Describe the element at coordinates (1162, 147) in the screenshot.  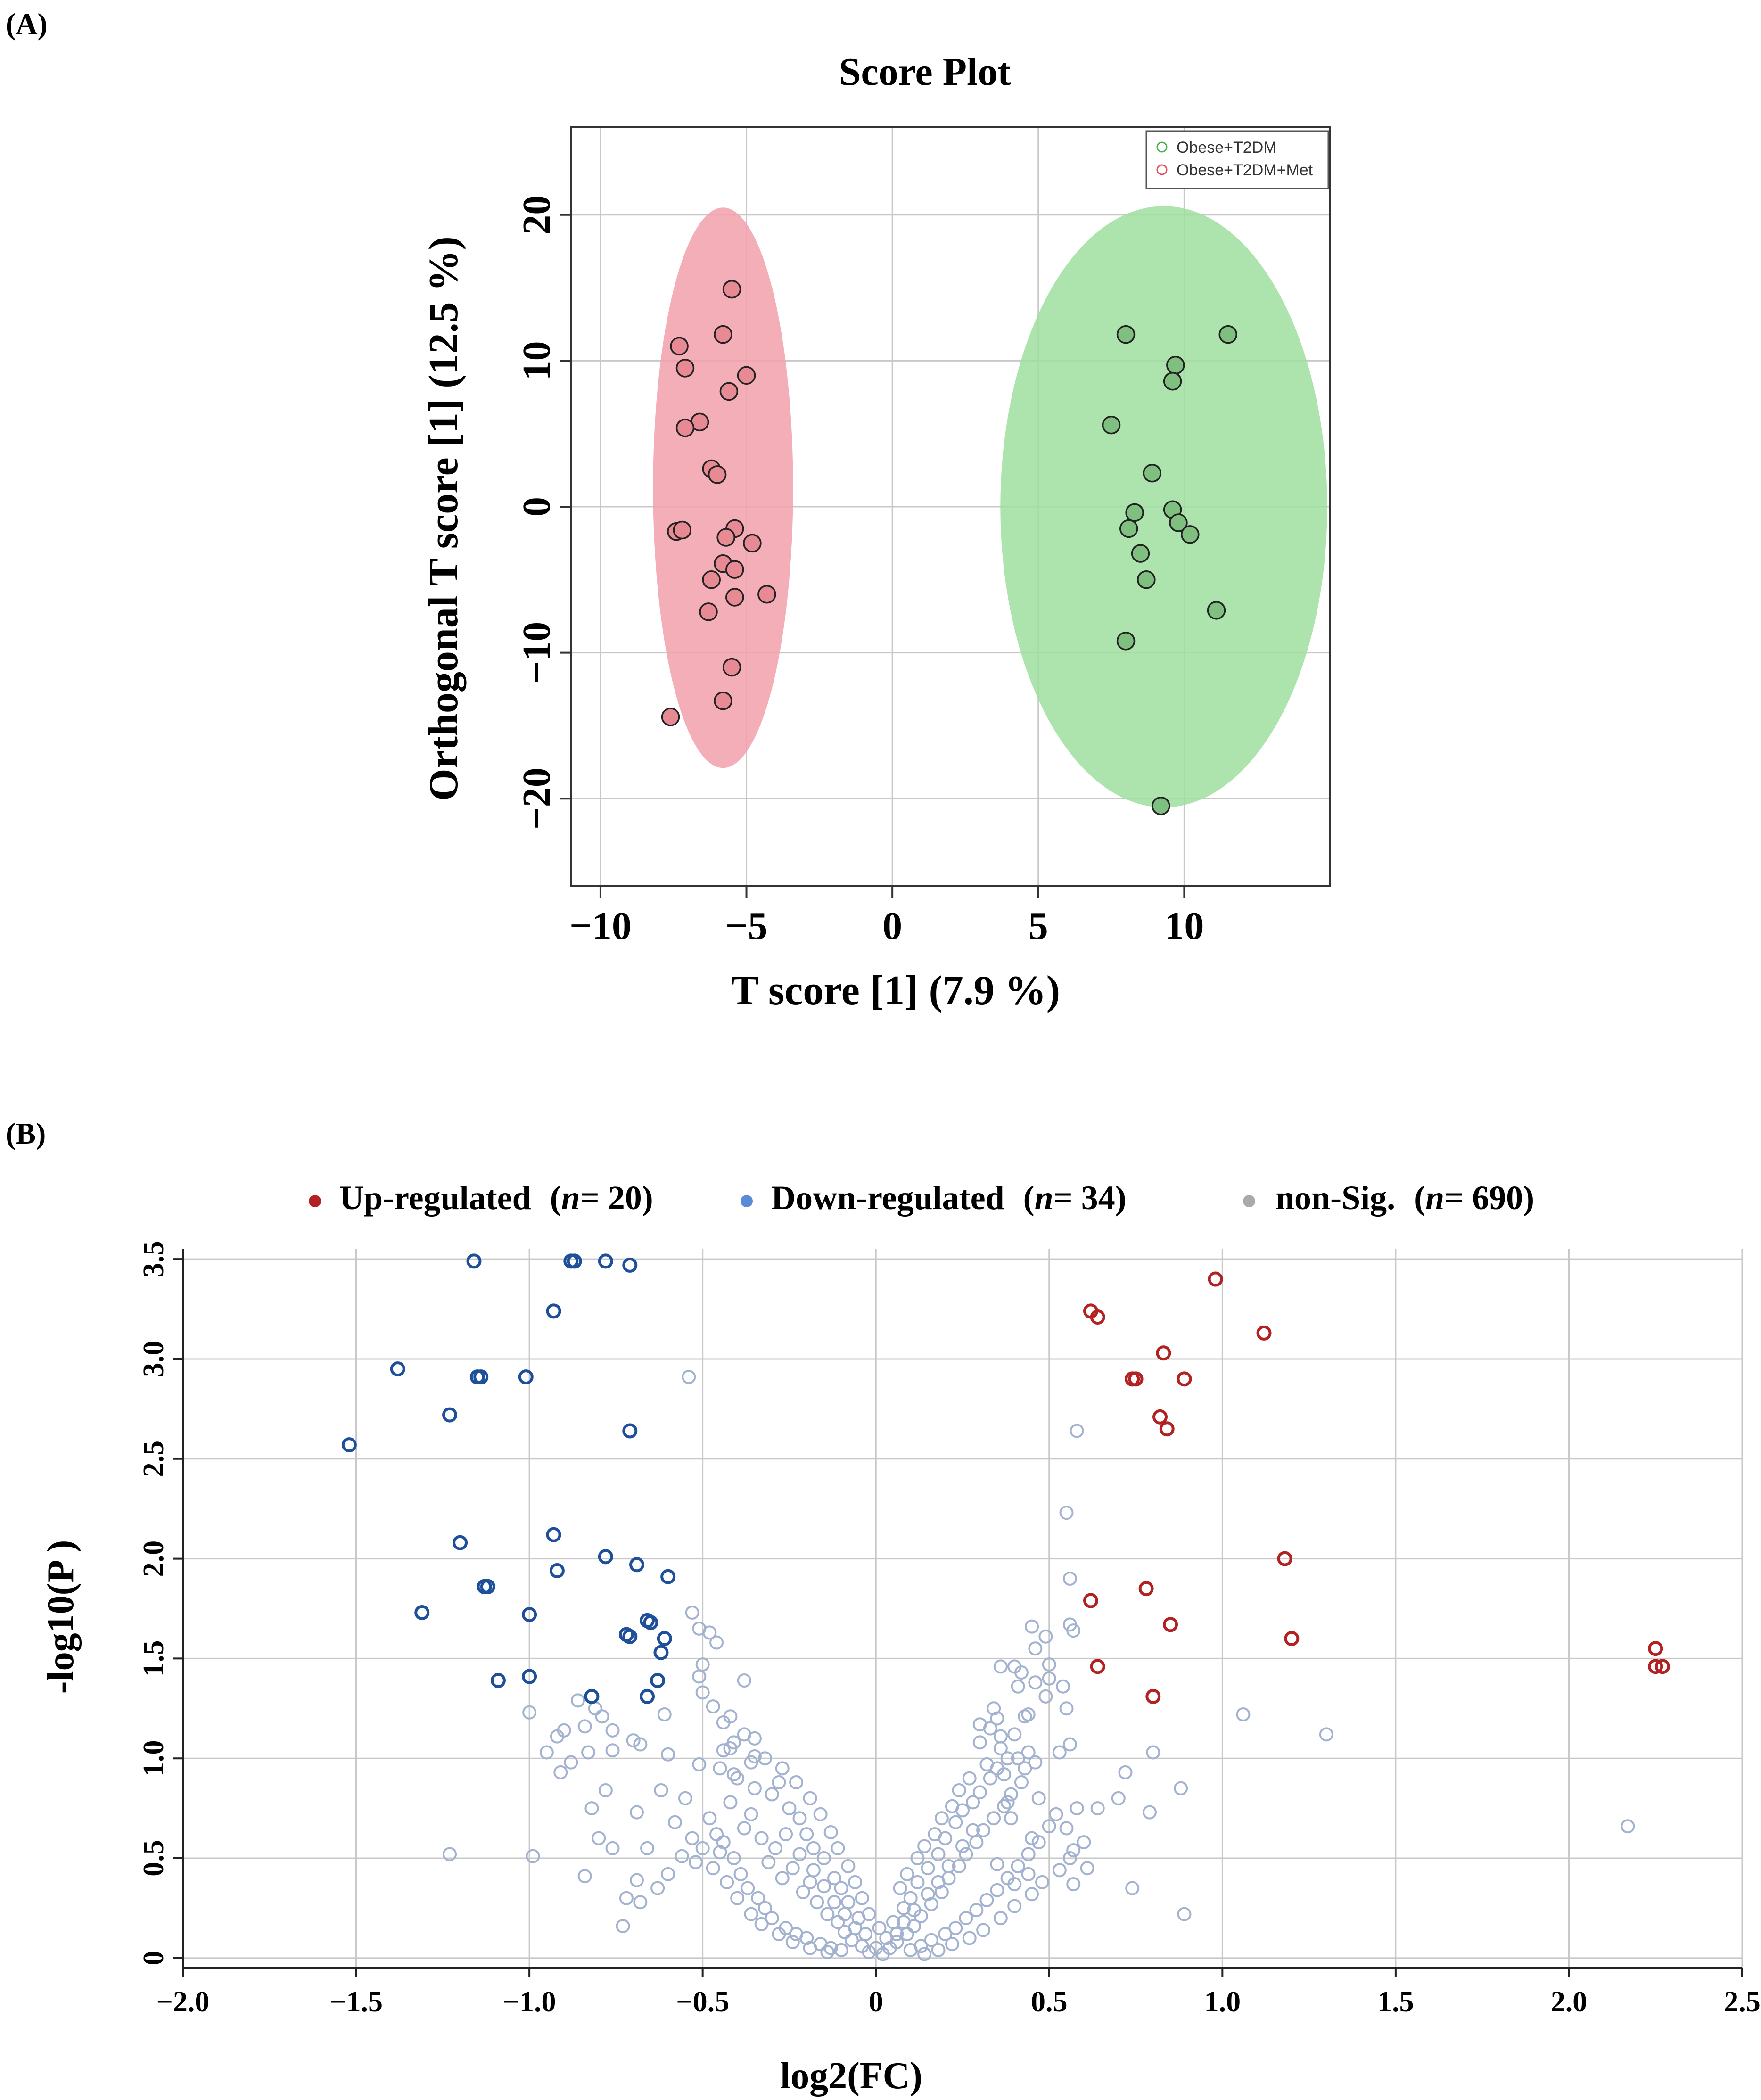
I see `legend-marker-obese-t2dm` at that location.